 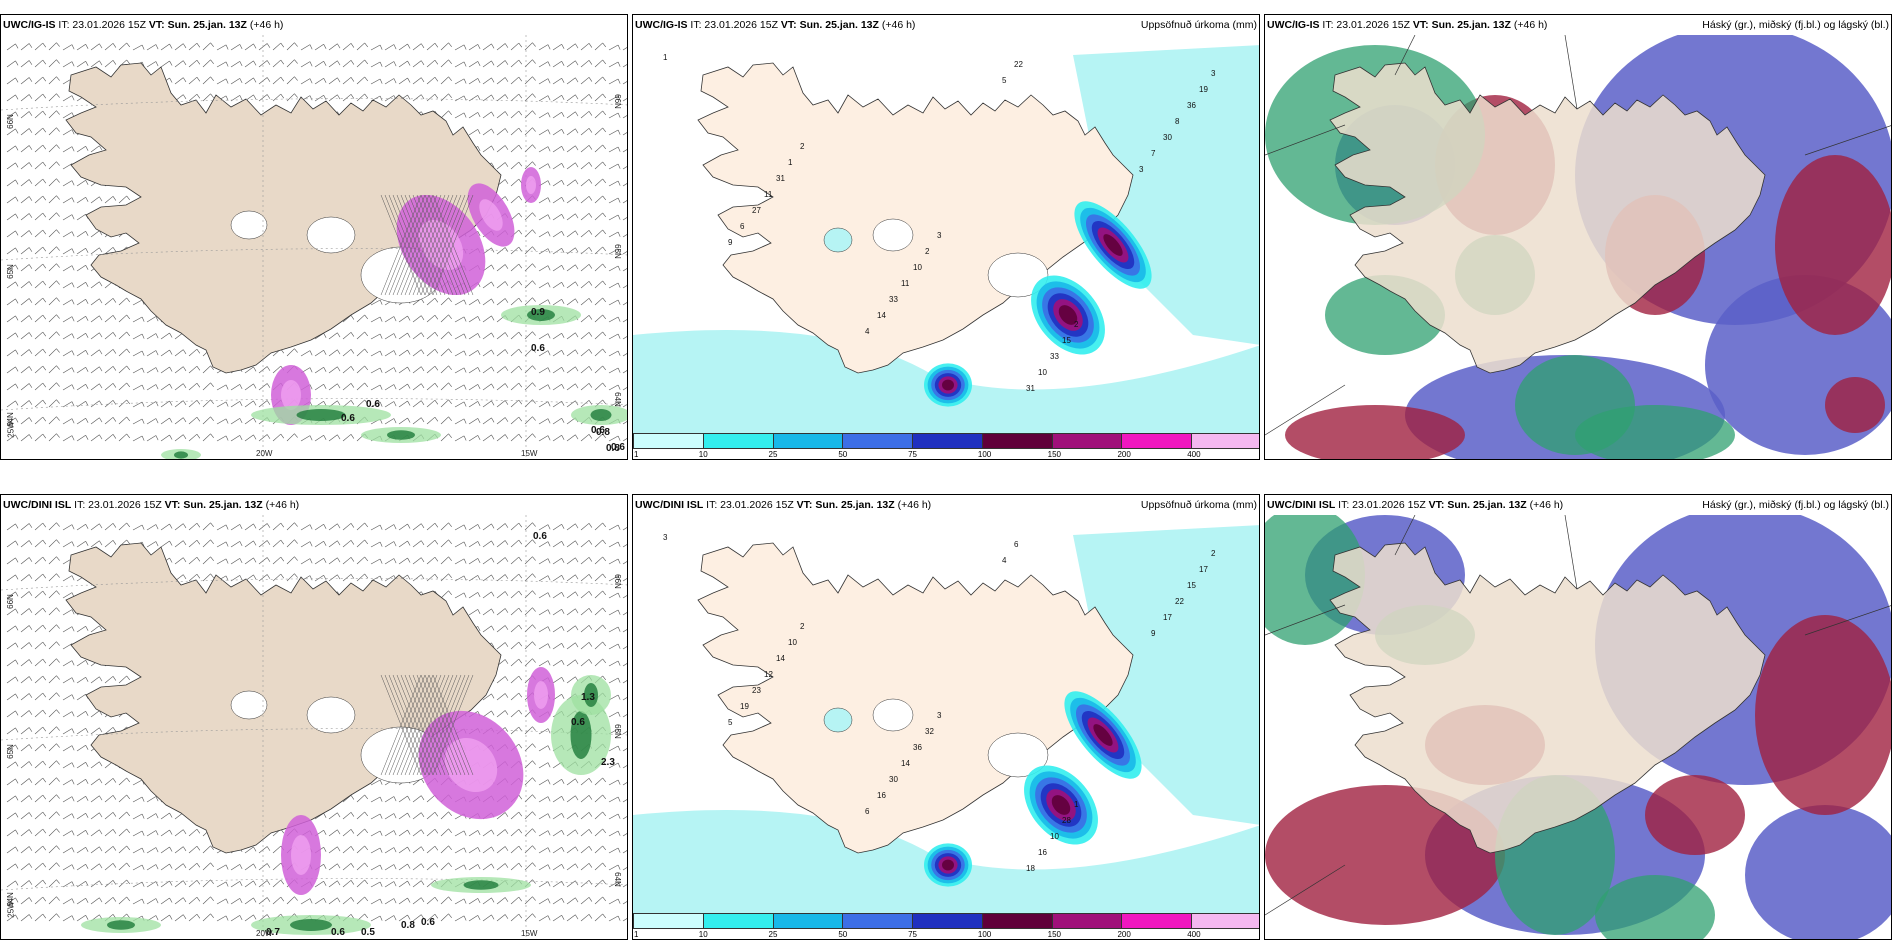 What do you see at coordinates (1194, 454) in the screenshot?
I see `colorbar-tick-label: 400` at bounding box center [1194, 454].